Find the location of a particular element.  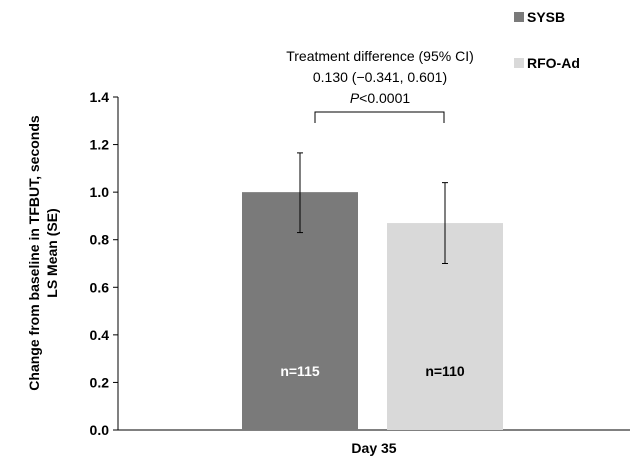

annotation-pvalue: P<0.0001 is located at coordinates (380, 98).